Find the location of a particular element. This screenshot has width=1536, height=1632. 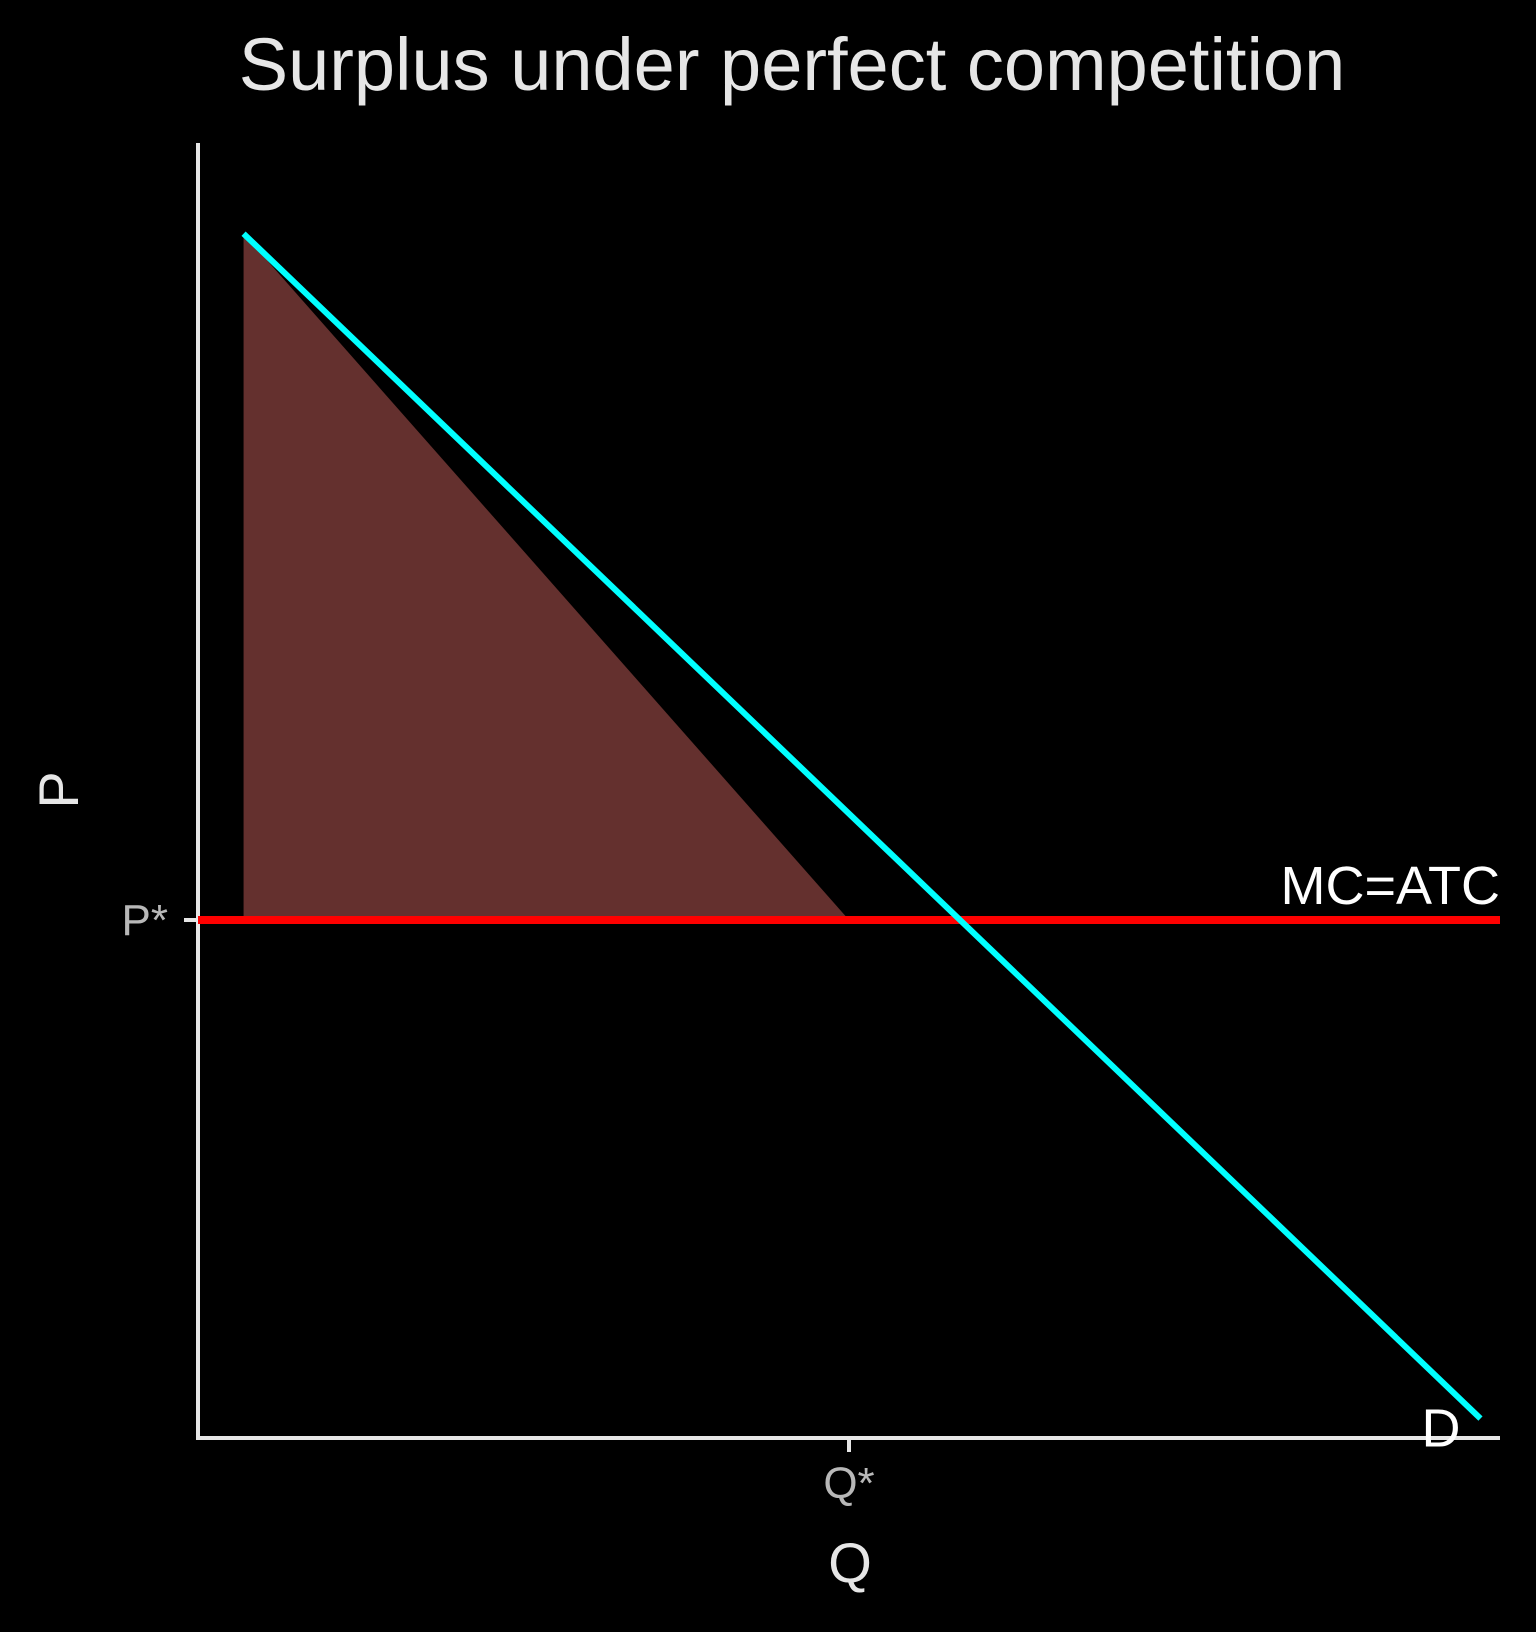

mc-atc-label: MC=ATC is located at coordinates (1390, 886).